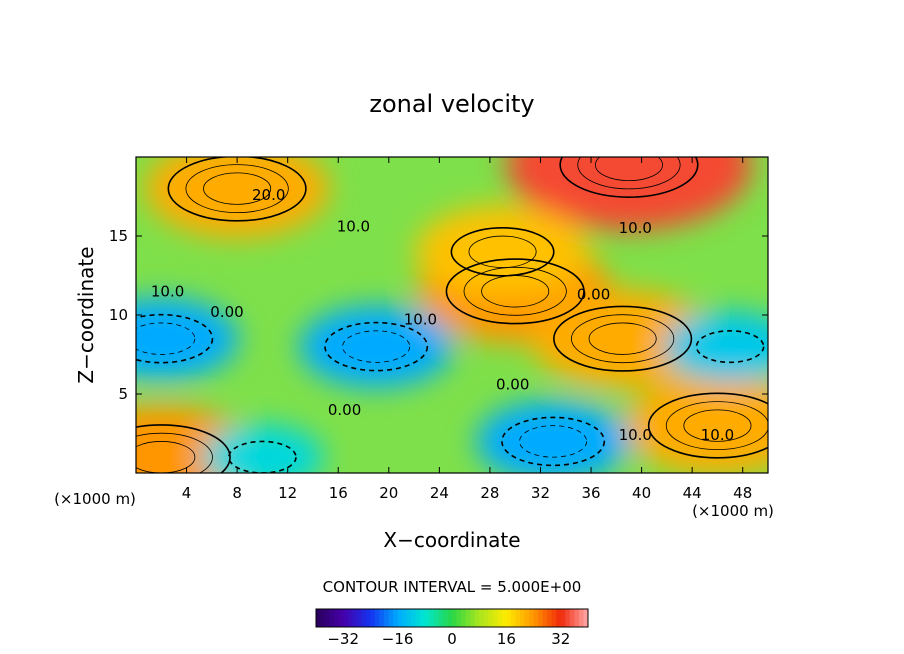 The image size is (904, 654). Describe the element at coordinates (338, 493) in the screenshot. I see `x-tick-label: 16` at that location.